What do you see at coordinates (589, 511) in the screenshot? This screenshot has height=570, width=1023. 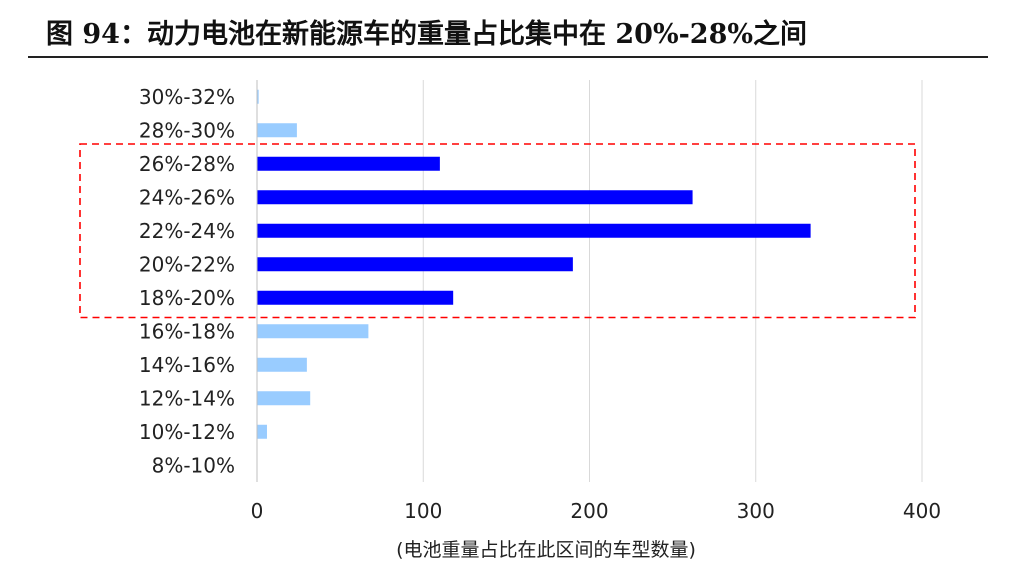 I see `x-tick-label: 200` at bounding box center [589, 511].